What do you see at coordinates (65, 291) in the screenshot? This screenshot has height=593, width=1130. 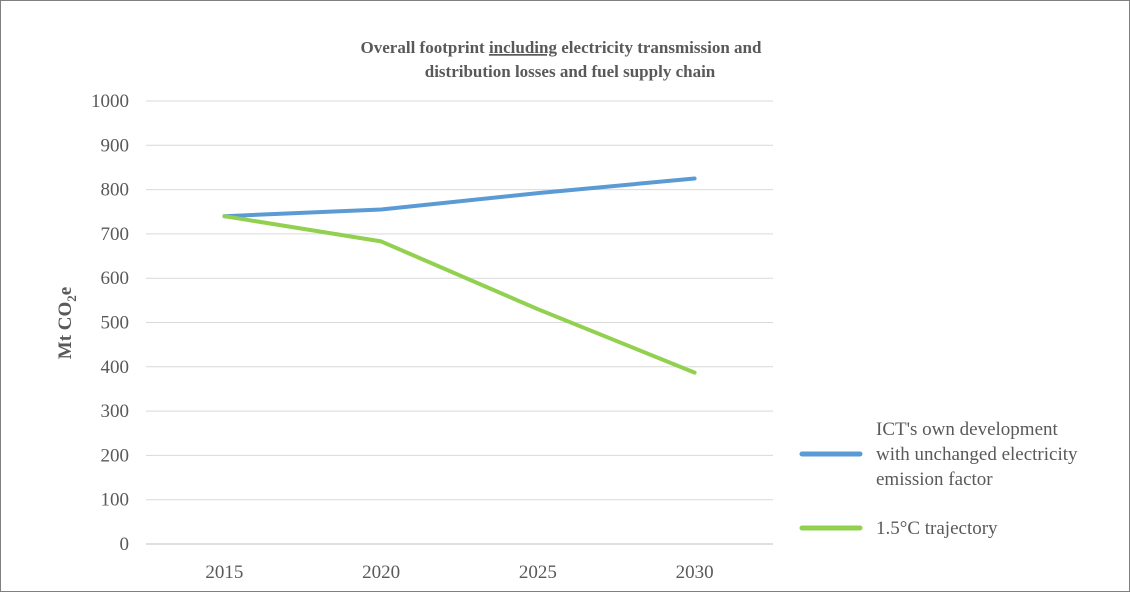 I see `y-axis-title-tail: e` at bounding box center [65, 291].